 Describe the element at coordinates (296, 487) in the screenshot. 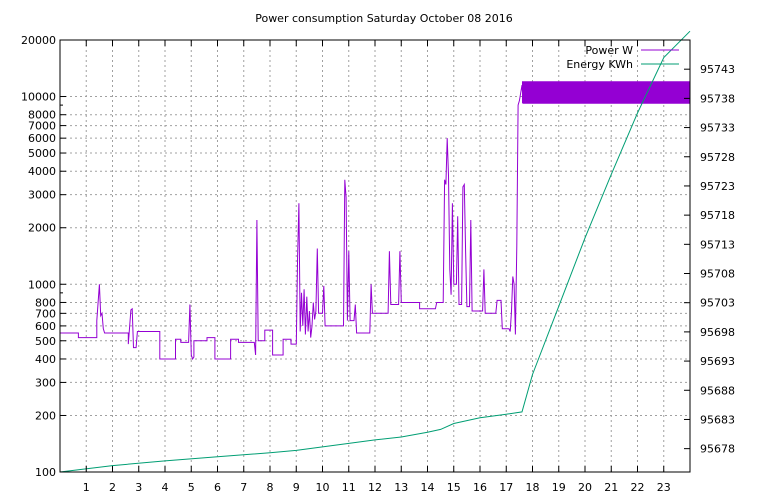

I see `x-tick-label: 9` at that location.